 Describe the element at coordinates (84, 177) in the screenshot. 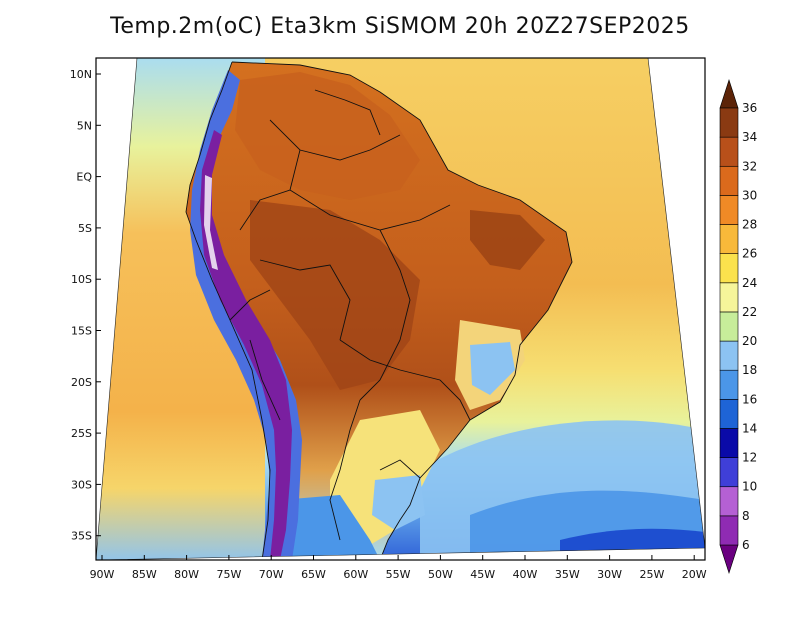

I see `lat-label: EQ` at that location.